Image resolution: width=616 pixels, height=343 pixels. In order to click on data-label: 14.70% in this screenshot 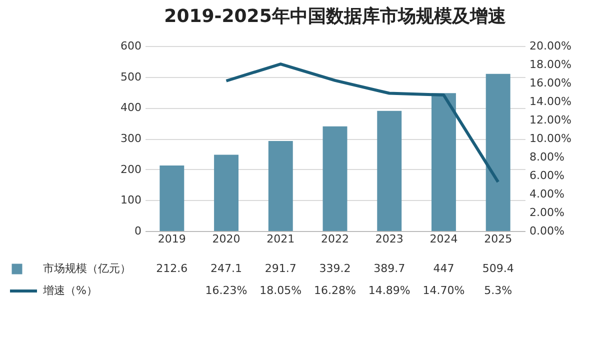, I will do `click(443, 290)`.